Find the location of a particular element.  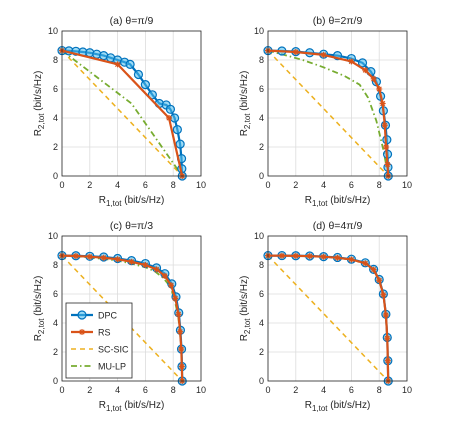

subplot-title: (c) θ=π/3 is located at coordinates (131, 226).